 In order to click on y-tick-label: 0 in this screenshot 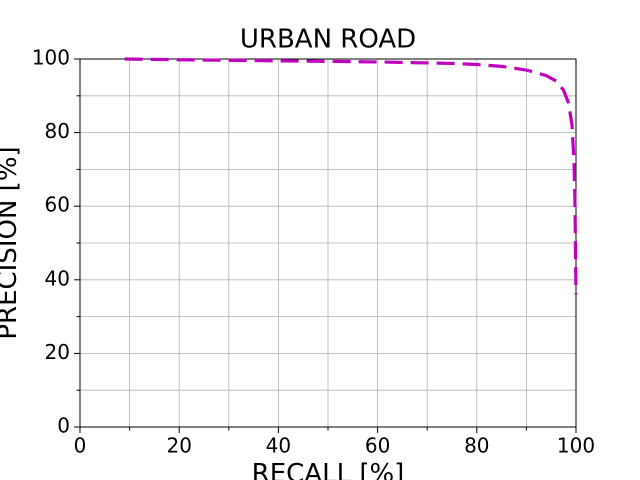, I will do `click(63, 426)`.